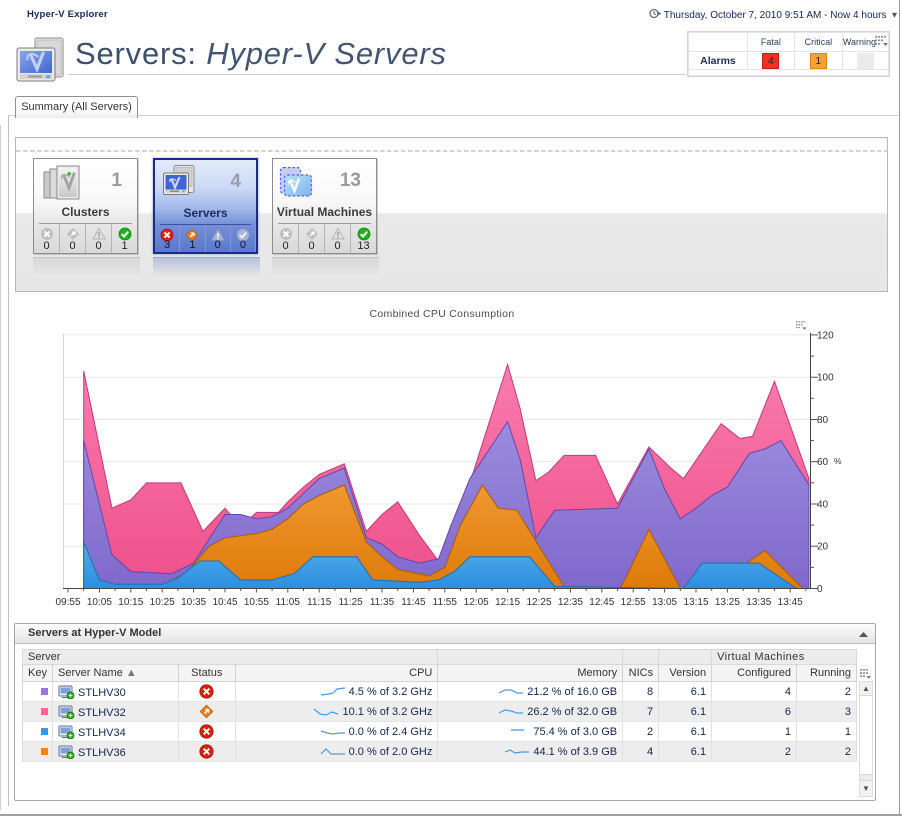 Image resolution: width=902 pixels, height=816 pixels. Describe the element at coordinates (350, 602) in the screenshot. I see `svg-text: 11:25` at that location.